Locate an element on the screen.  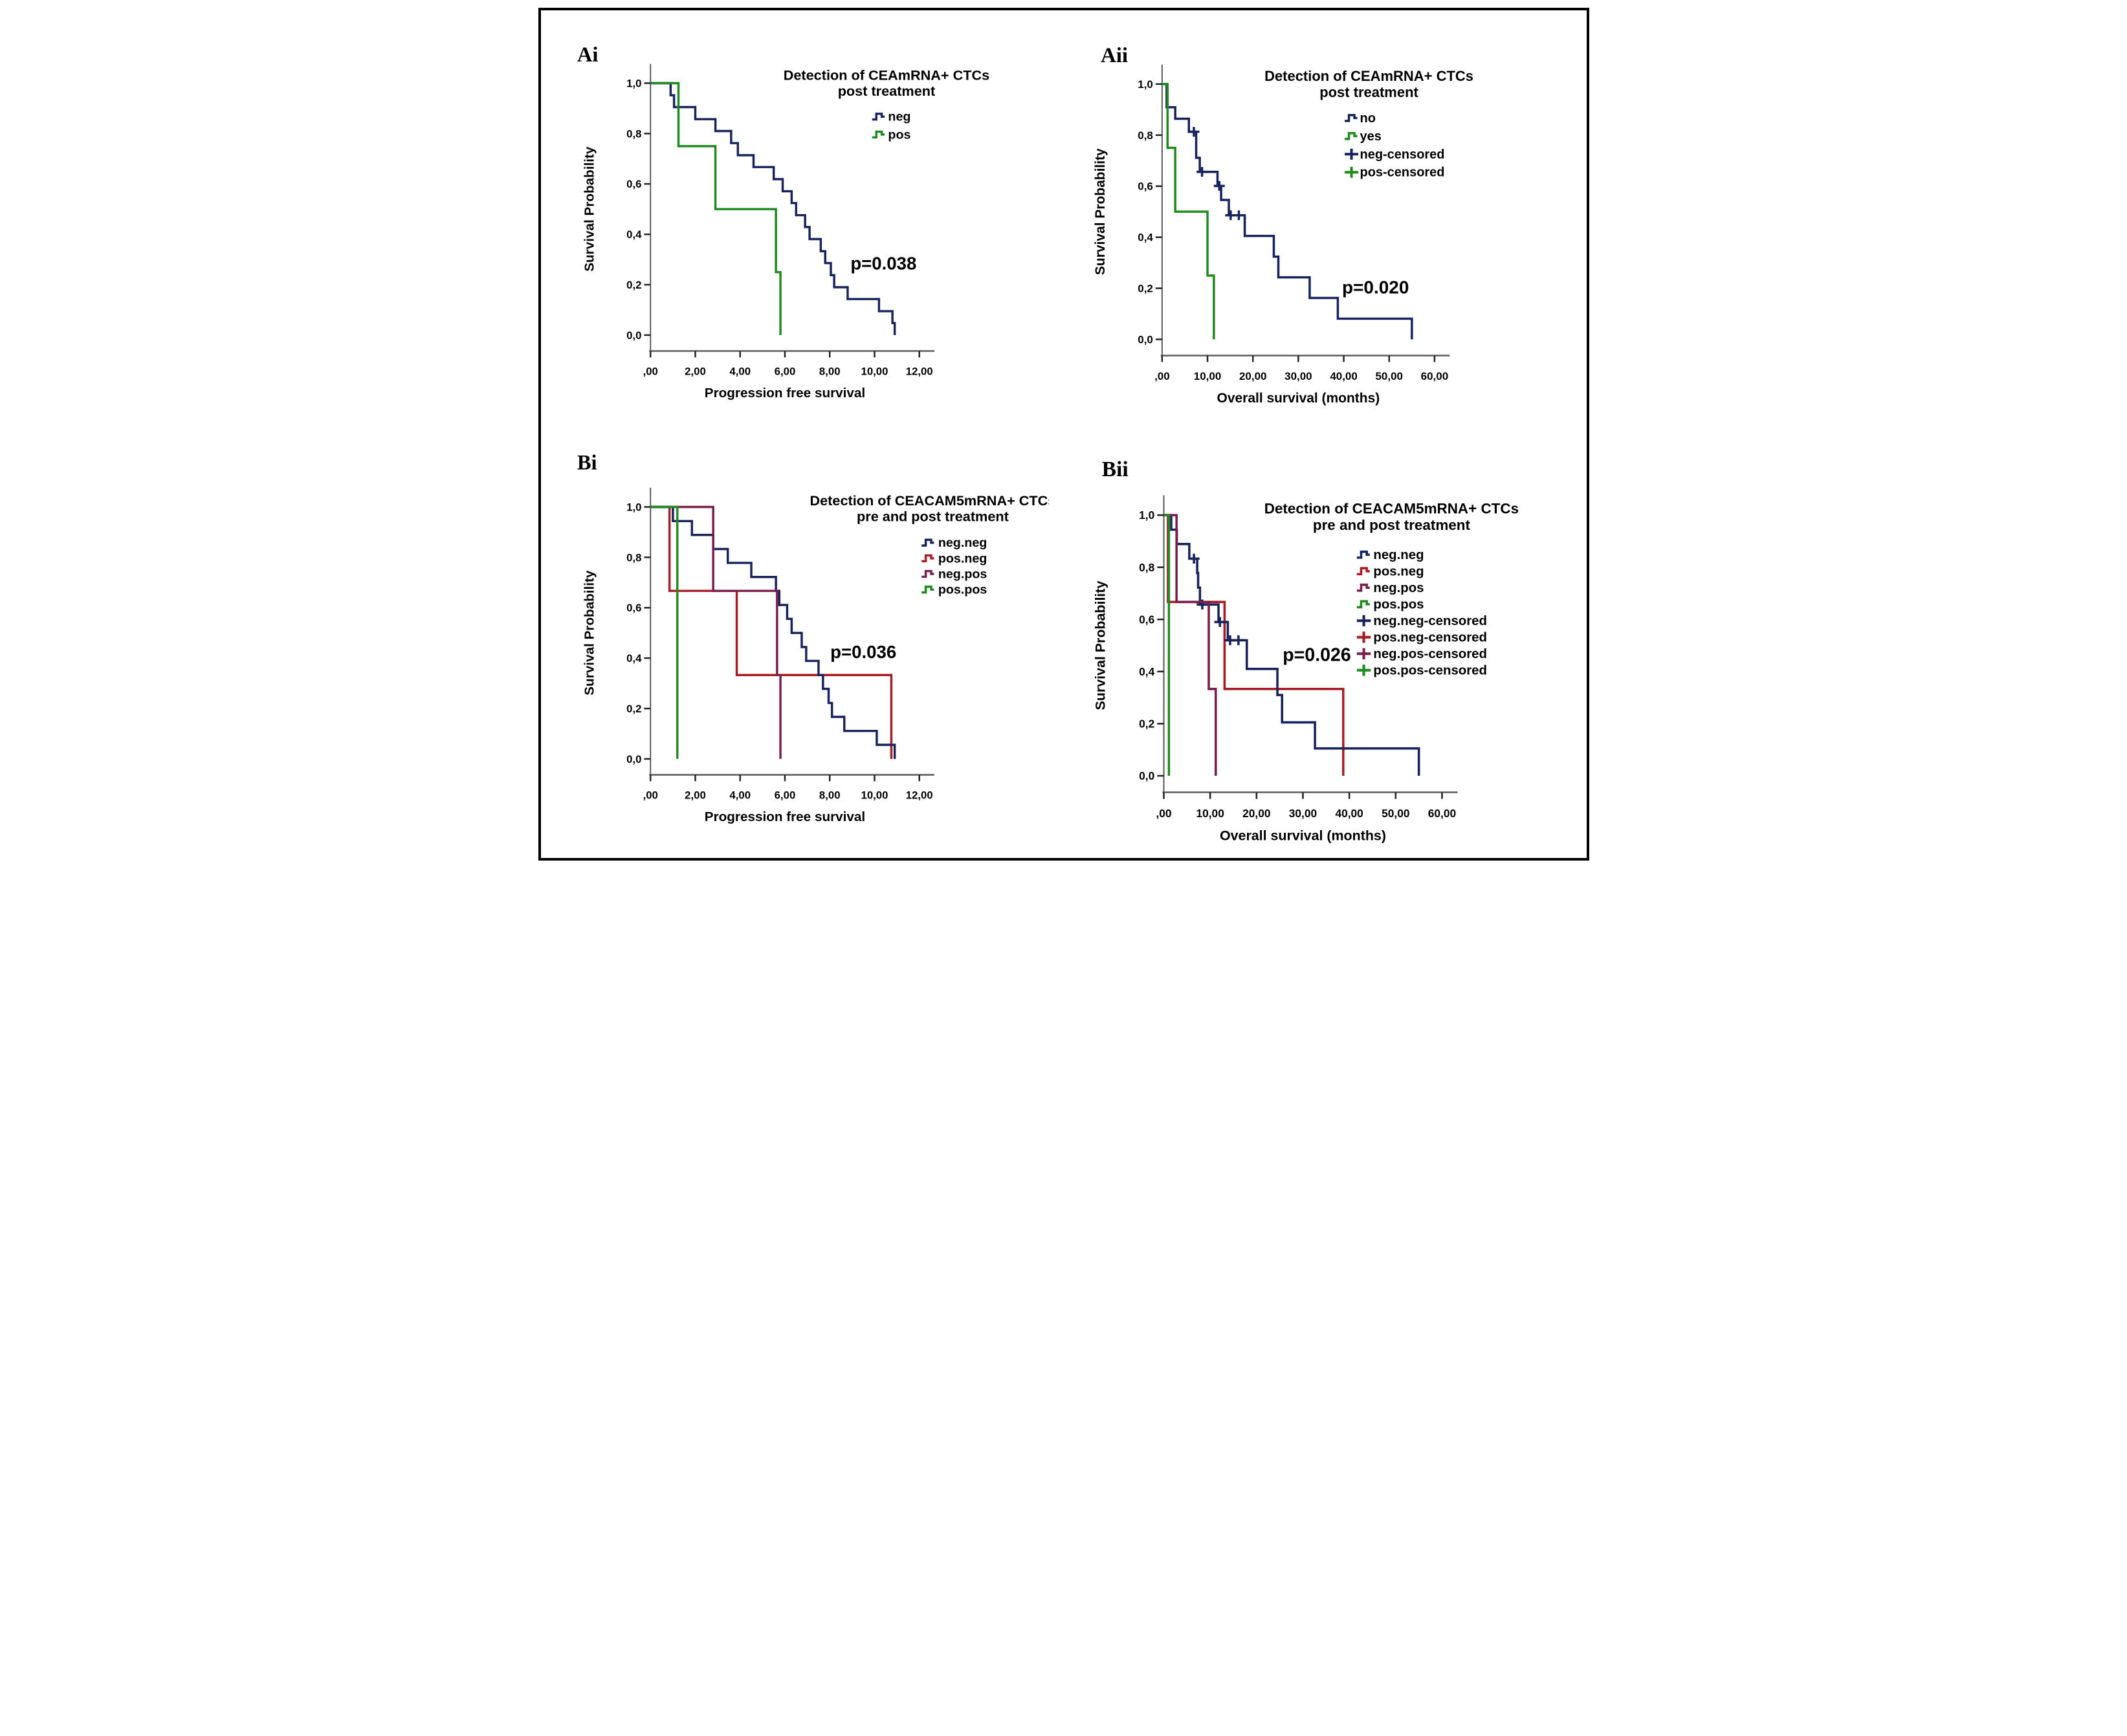
km-curve-pos is located at coordinates (716, 208).